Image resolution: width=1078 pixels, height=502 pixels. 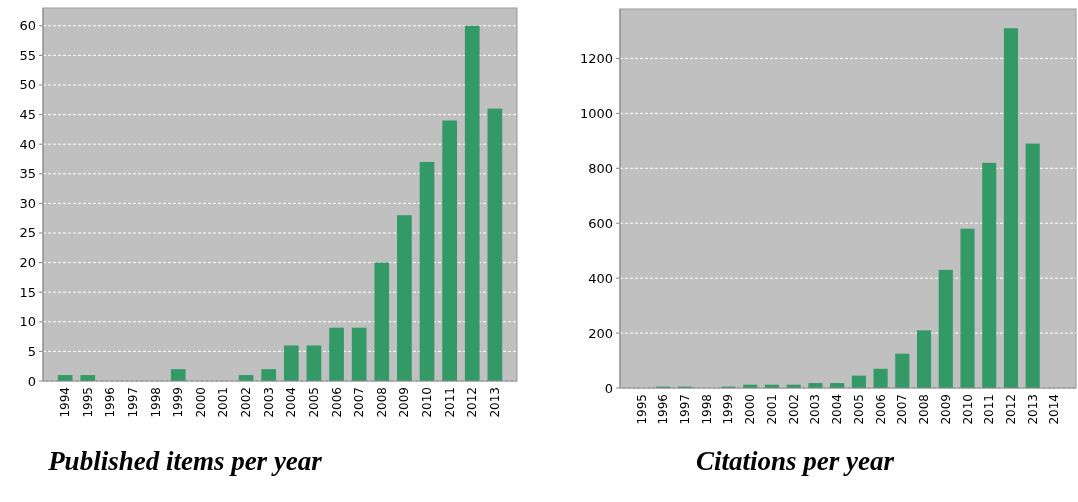 What do you see at coordinates (27, 263) in the screenshot?
I see `y-tick-label: 20` at bounding box center [27, 263].